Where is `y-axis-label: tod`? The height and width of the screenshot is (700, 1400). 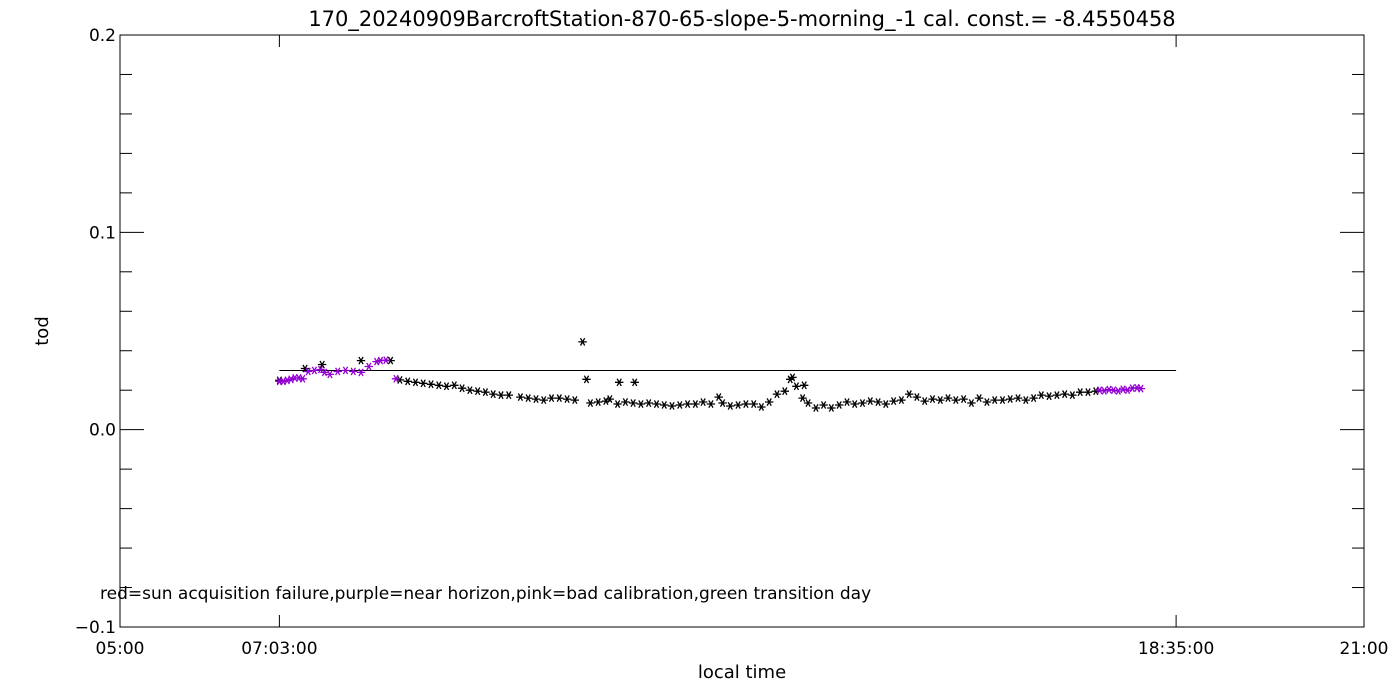
y-axis-label: tod is located at coordinates (42, 331).